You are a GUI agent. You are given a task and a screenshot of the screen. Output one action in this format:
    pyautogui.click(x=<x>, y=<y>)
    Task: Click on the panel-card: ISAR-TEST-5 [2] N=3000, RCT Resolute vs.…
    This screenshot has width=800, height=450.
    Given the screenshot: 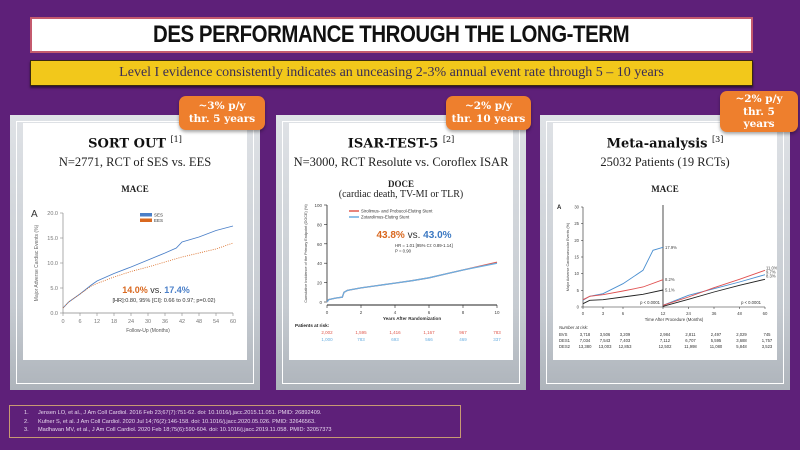 What is the action you would take?
    pyautogui.click(x=401, y=241)
    